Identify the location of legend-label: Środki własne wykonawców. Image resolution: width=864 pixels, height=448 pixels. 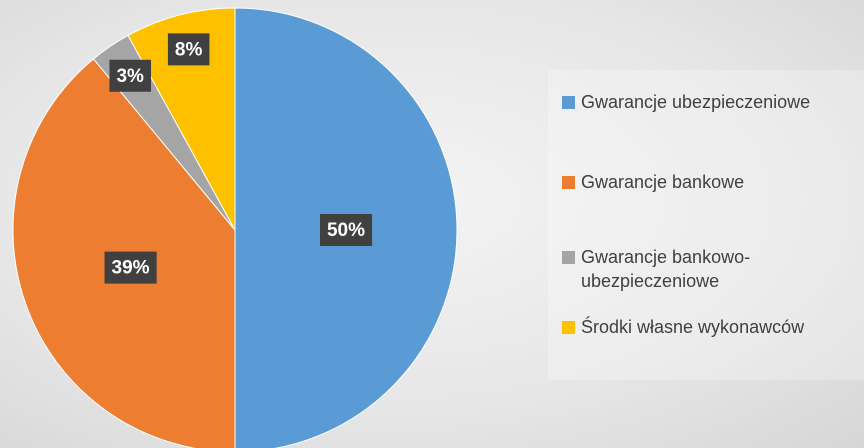
(693, 327).